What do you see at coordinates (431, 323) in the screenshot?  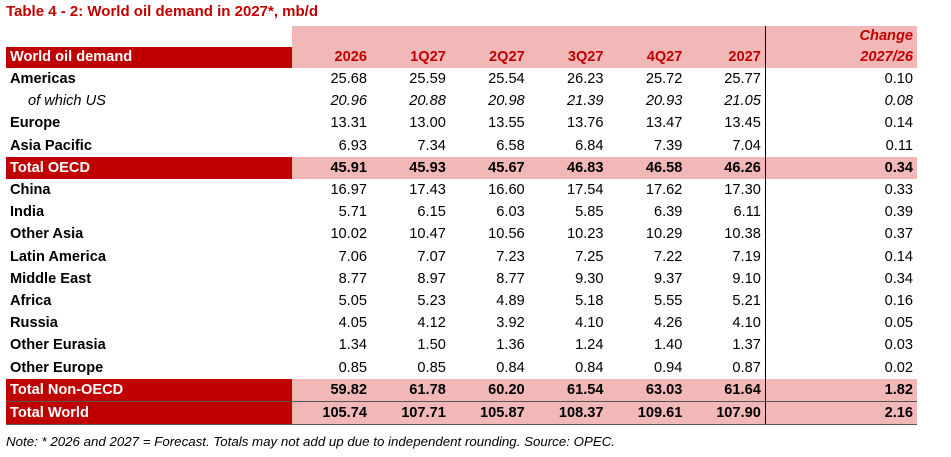 I see `cell: 4.12` at bounding box center [431, 323].